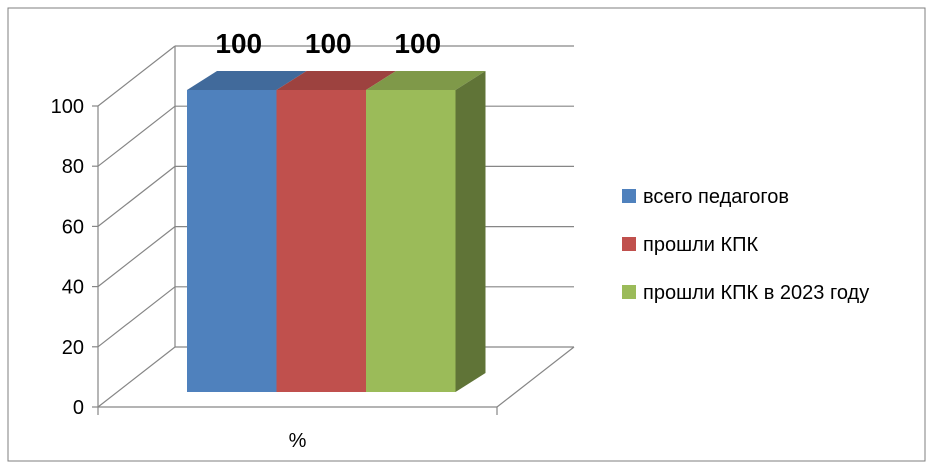  What do you see at coordinates (716, 197) in the screenshot?
I see `legend-label: всего педагогов` at bounding box center [716, 197].